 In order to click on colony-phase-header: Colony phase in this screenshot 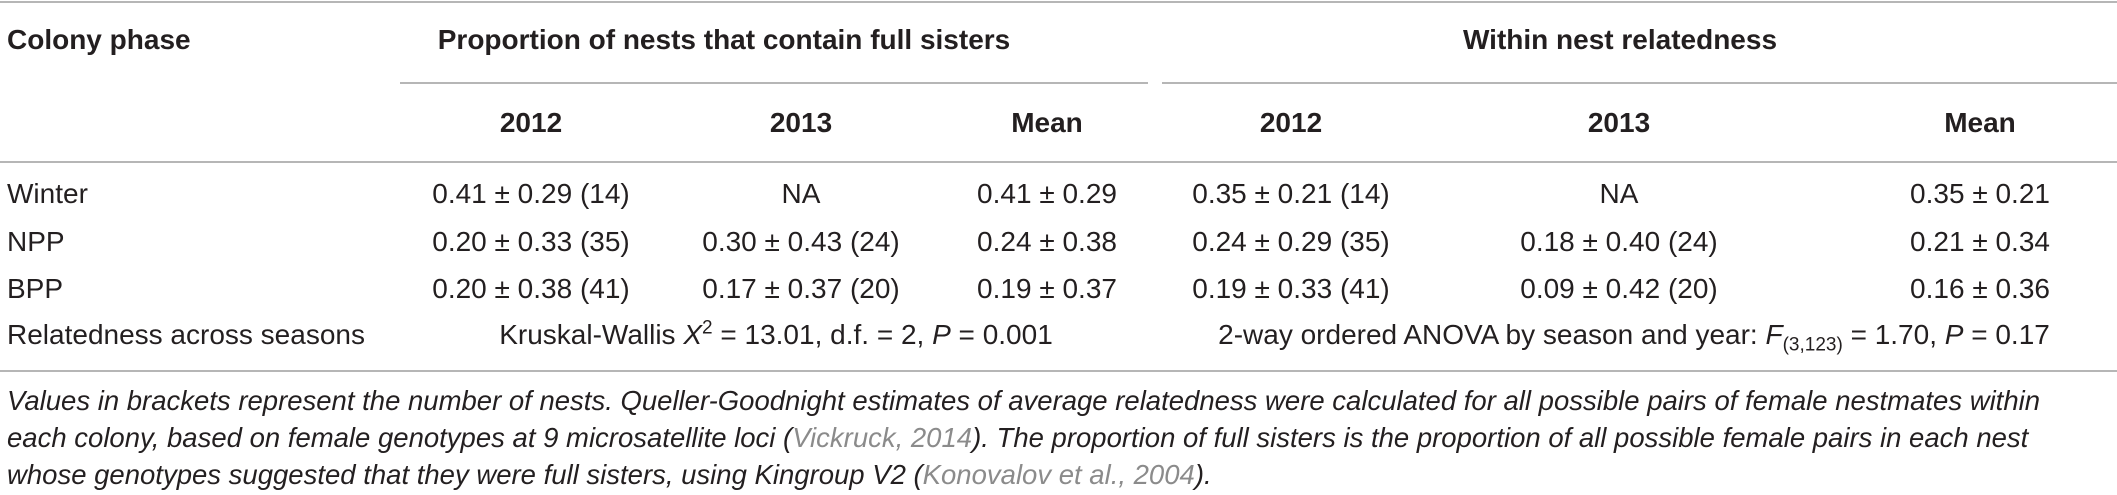, I will do `click(99, 39)`.